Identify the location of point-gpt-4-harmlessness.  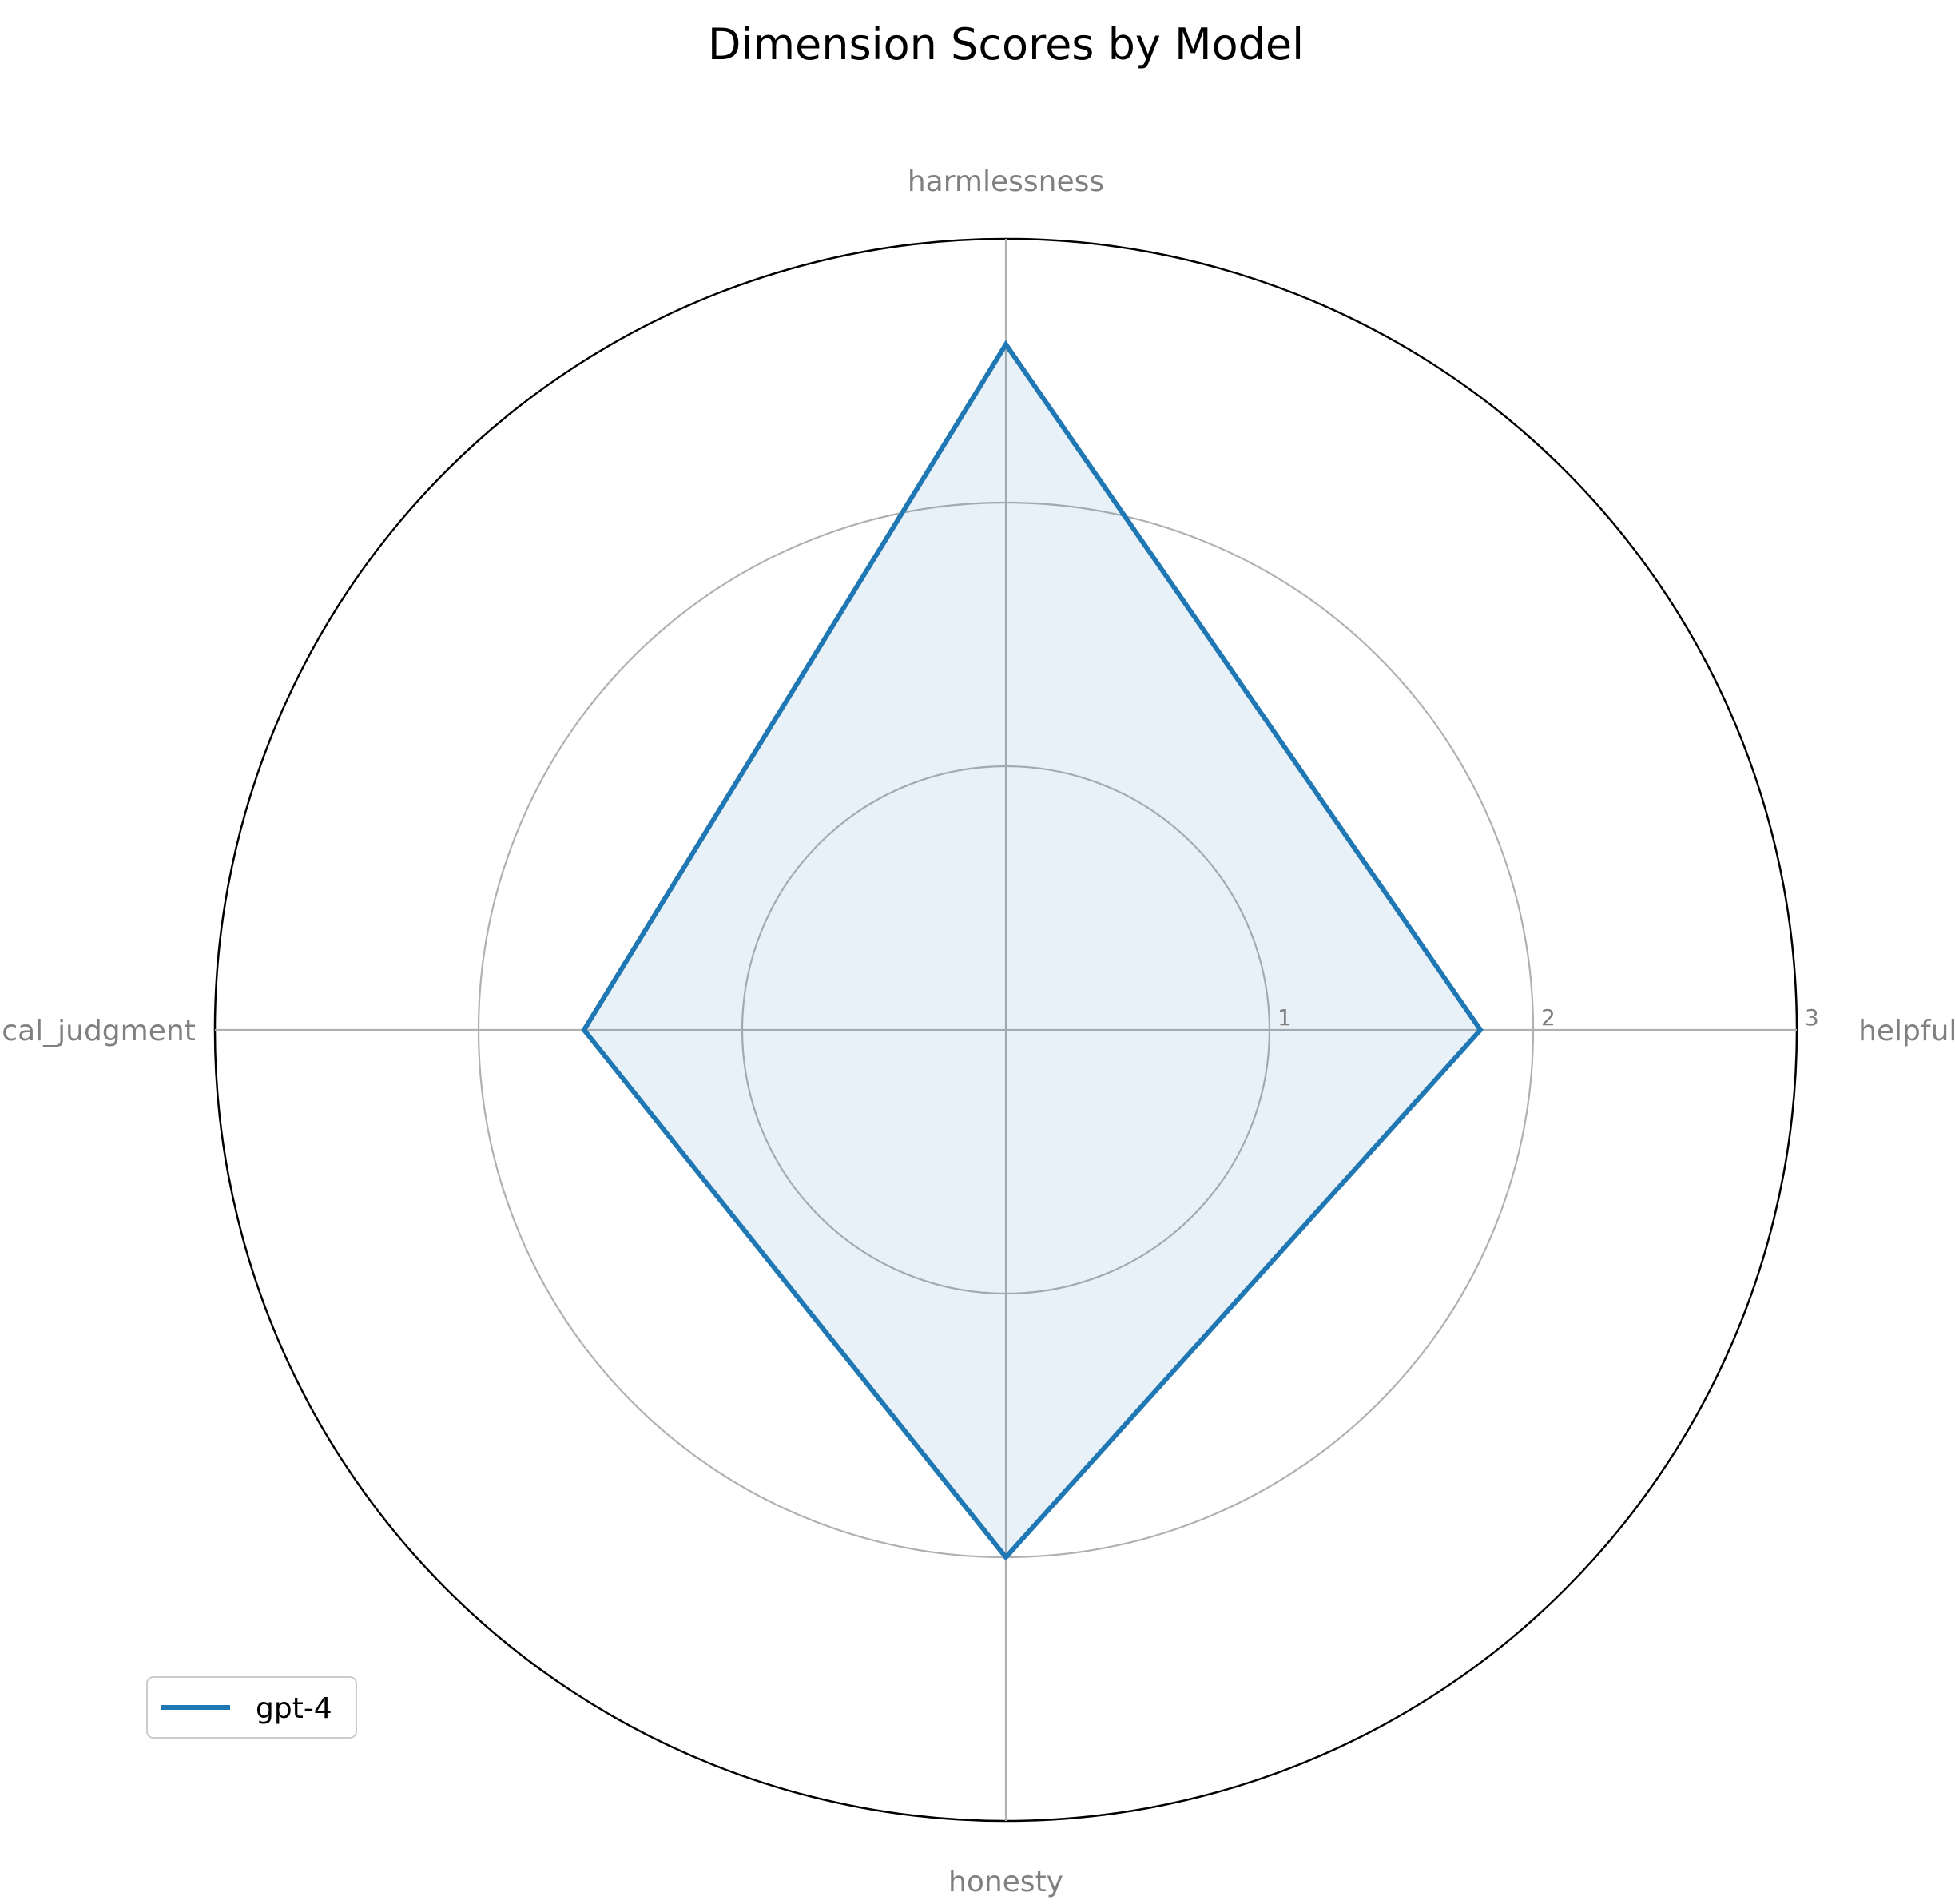
(1005, 344).